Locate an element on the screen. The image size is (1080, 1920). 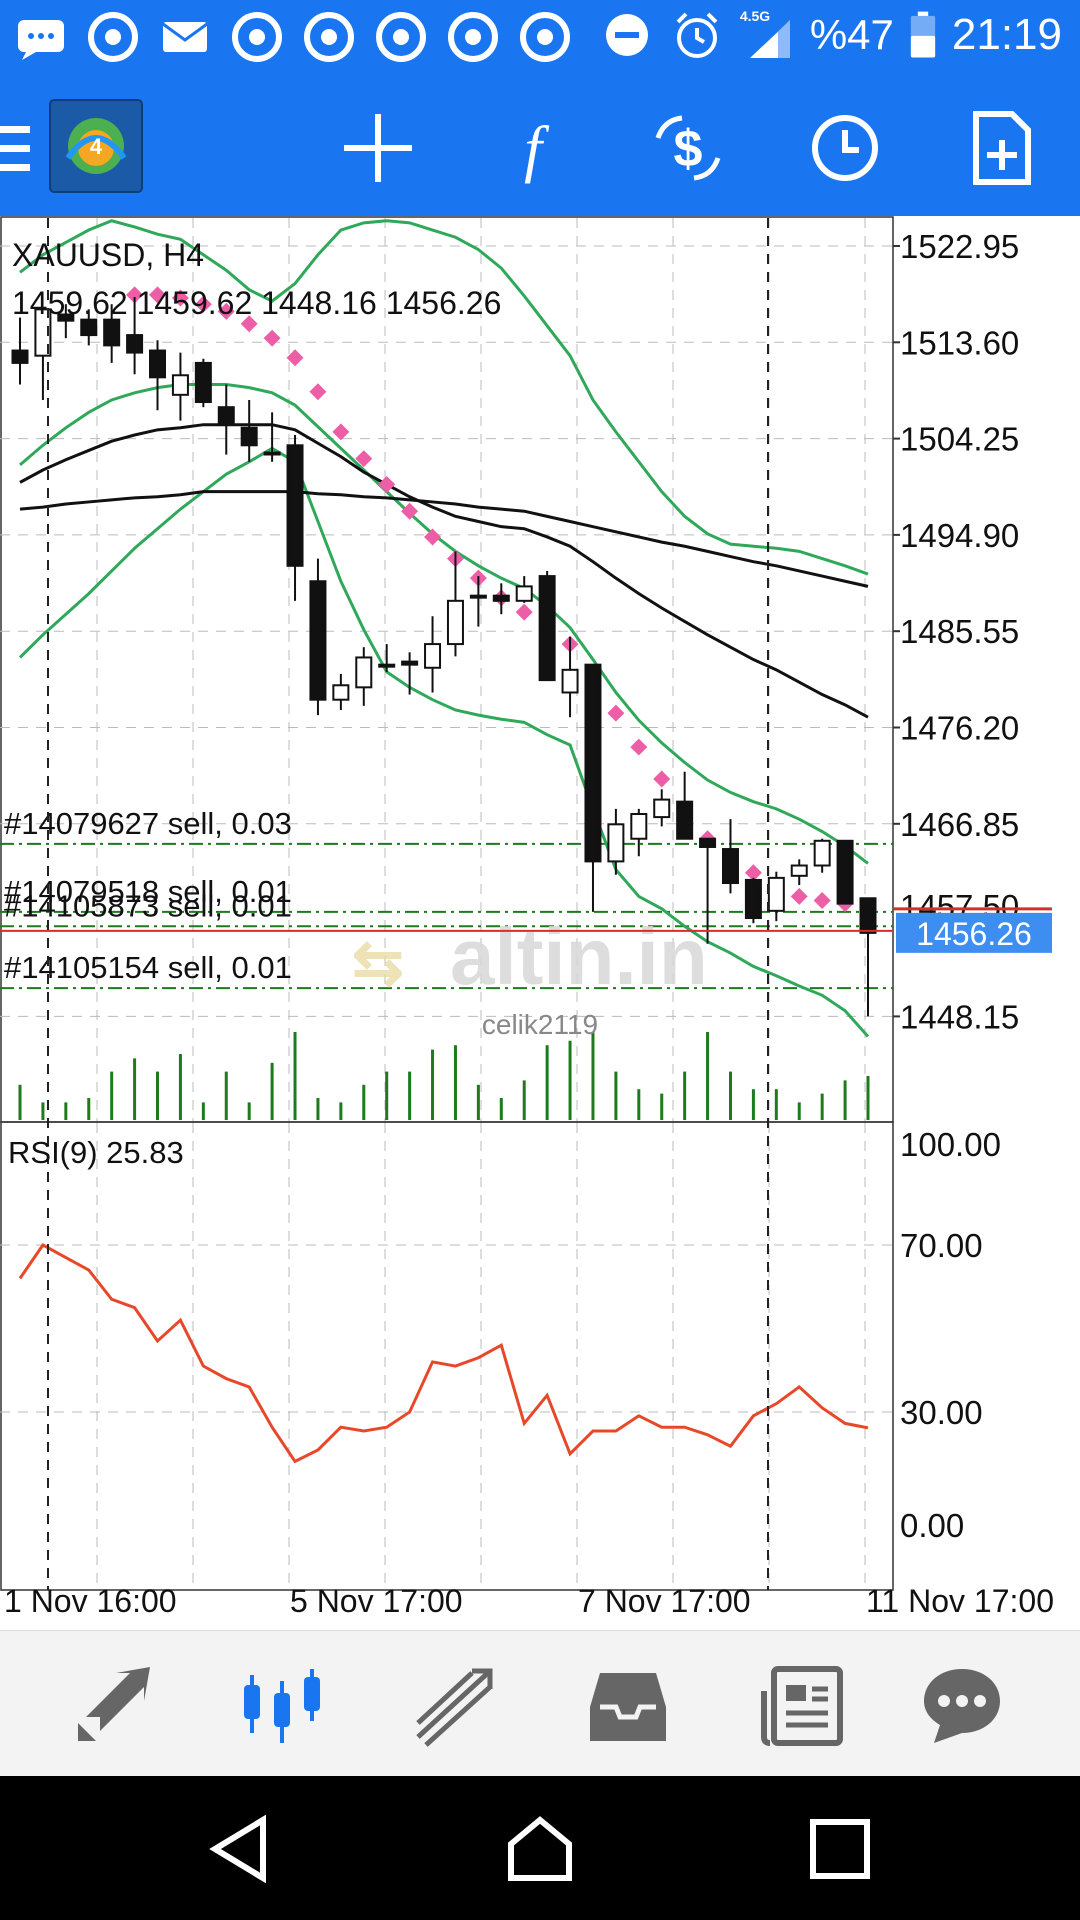
metatrader-logo: 4 is located at coordinates (96, 146).